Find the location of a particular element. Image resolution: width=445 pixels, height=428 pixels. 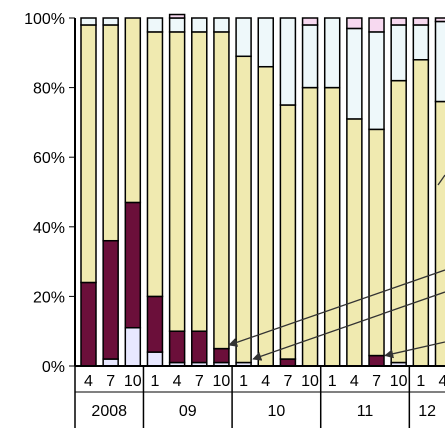

year-group-label: 11 is located at coordinates (365, 411).